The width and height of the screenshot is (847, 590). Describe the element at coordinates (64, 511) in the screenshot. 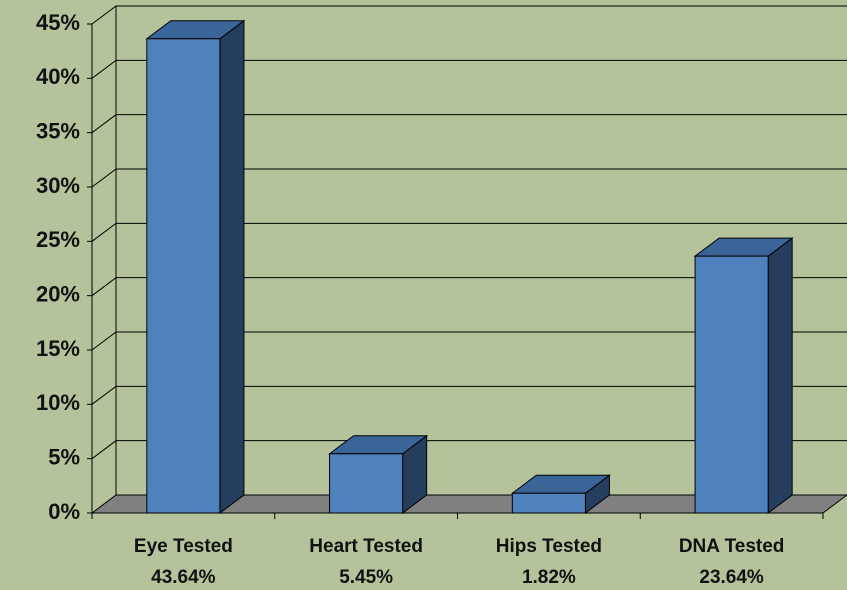

I see `y-tick-label: 0%` at that location.